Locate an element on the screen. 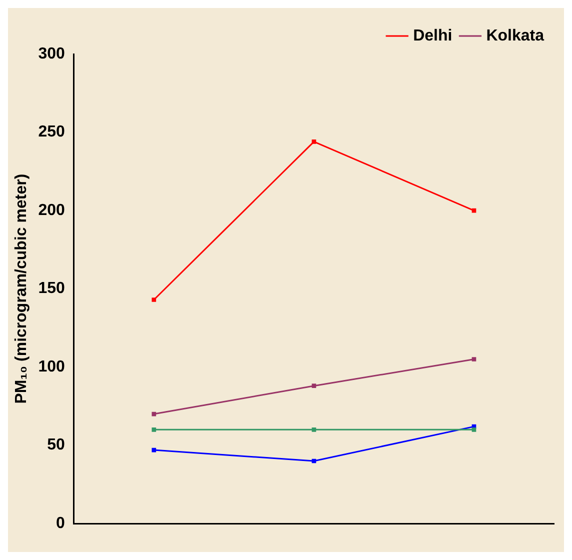  y-axis-title: PM₁₀ (microgram/cubic meter) is located at coordinates (21, 289).